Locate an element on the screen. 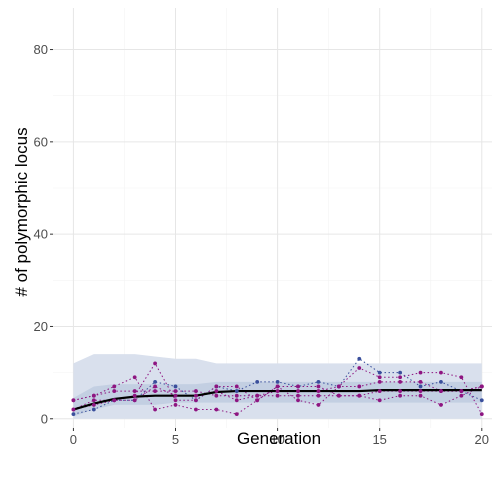 The height and width of the screenshot is (479, 497). series-points is located at coordinates (277, 386).